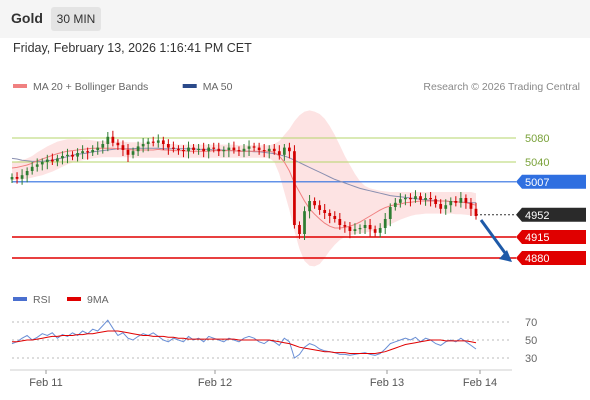  Describe the element at coordinates (531, 359) in the screenshot. I see `rsi-tick-30: 30` at that location.